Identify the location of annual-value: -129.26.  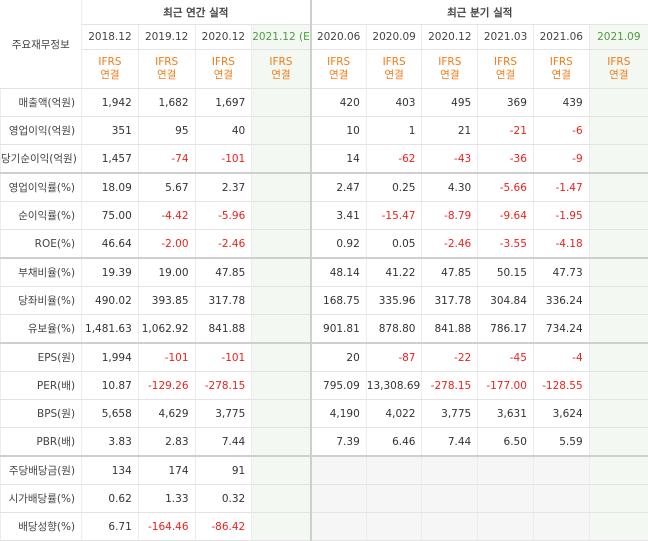
(166, 386).